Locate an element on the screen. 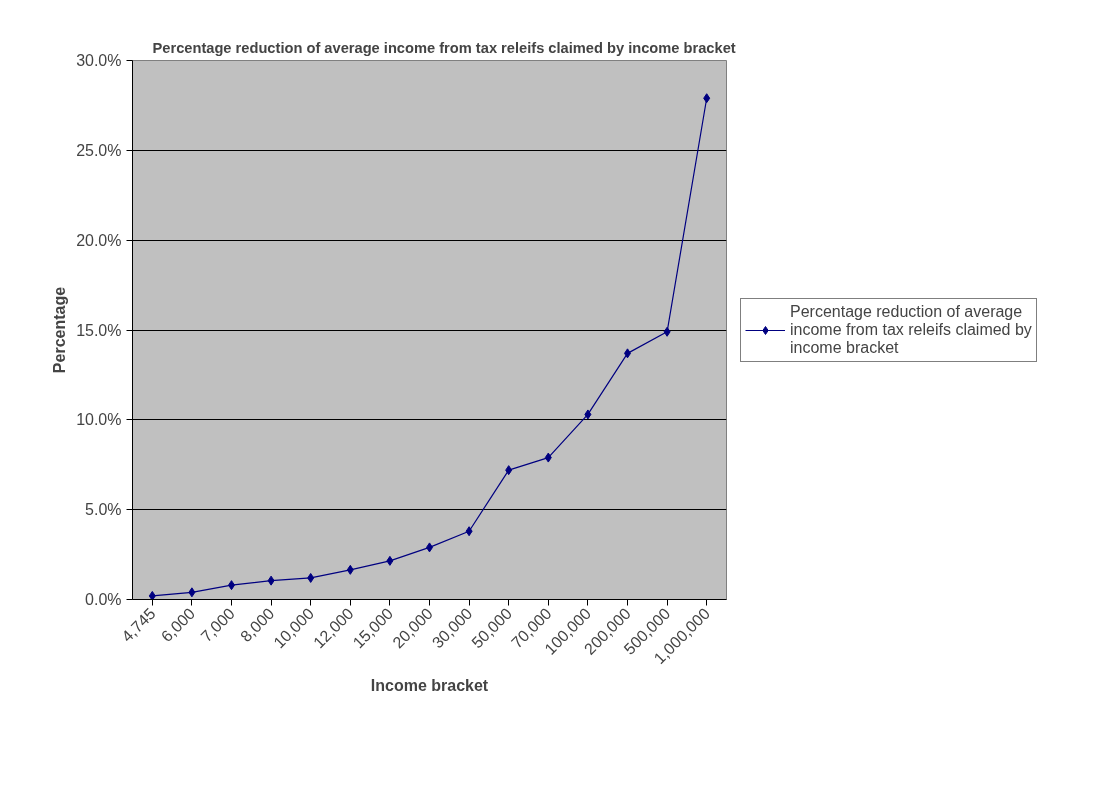  y-tick-label: 0.0% is located at coordinates (103, 599).